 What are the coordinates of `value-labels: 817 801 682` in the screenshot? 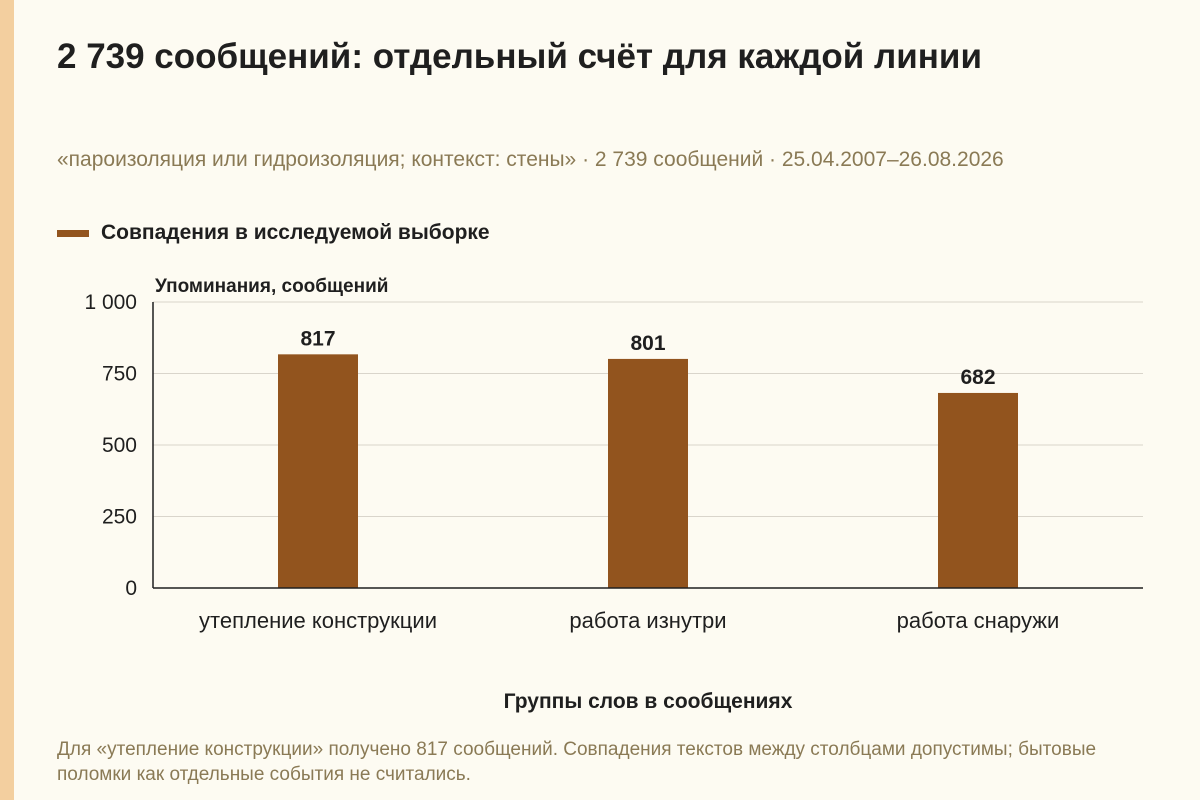 It's located at (647, 358).